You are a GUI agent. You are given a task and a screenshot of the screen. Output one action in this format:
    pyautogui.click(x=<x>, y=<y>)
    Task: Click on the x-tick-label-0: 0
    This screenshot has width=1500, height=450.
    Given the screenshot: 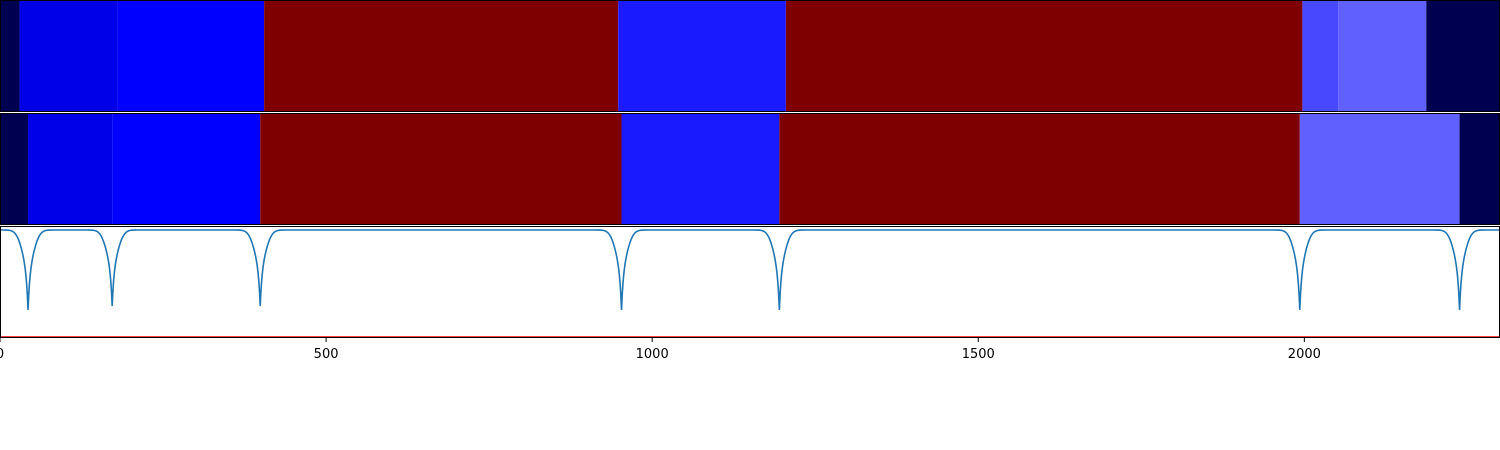 What is the action you would take?
    pyautogui.click(x=2, y=354)
    